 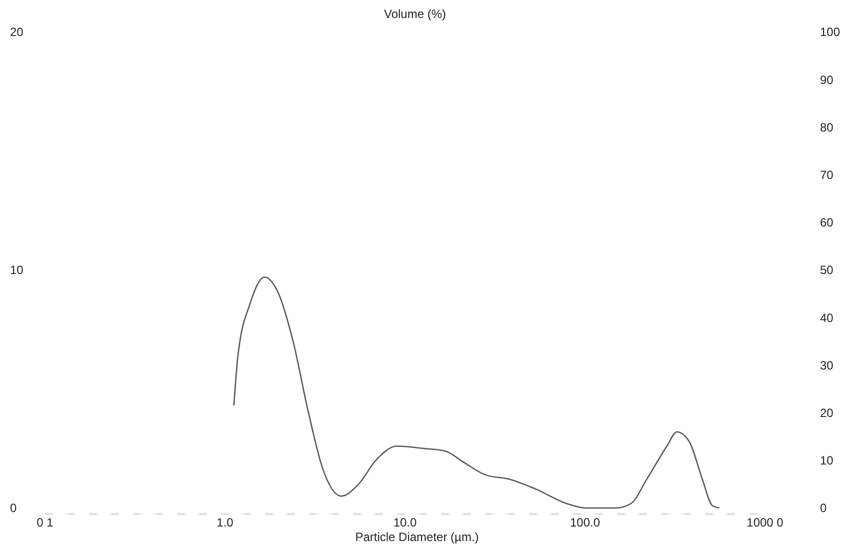 I want to click on y2-tick-label: 0, so click(x=823, y=508).